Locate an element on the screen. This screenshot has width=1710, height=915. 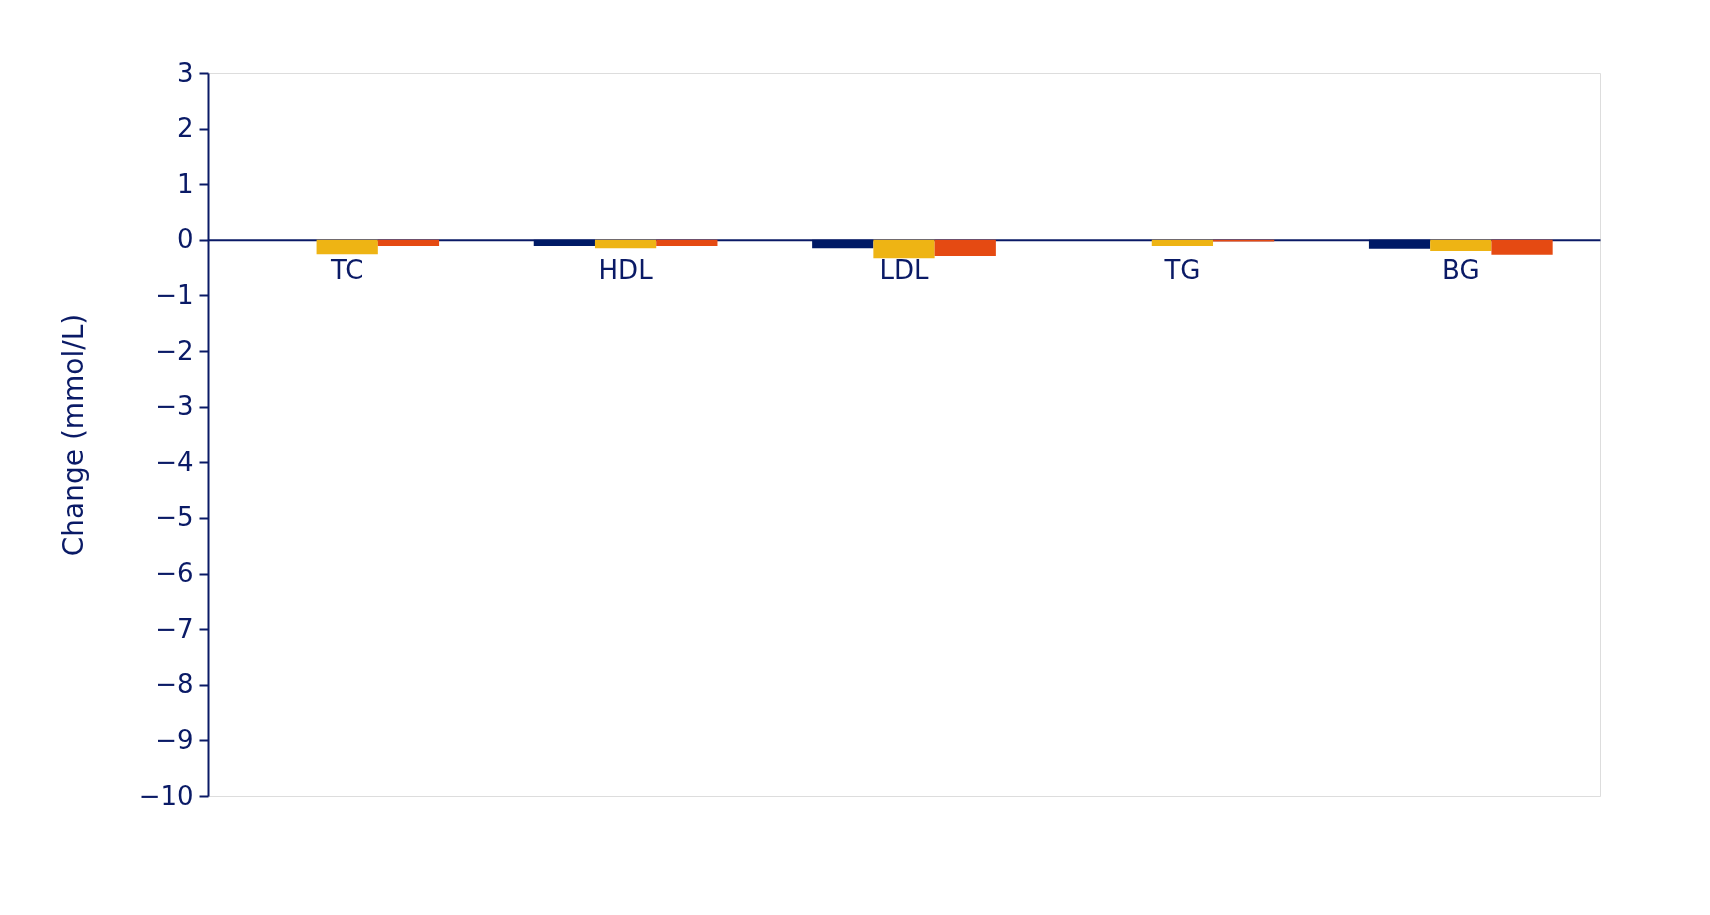
y-tick-label: 1 is located at coordinates (185, 183).